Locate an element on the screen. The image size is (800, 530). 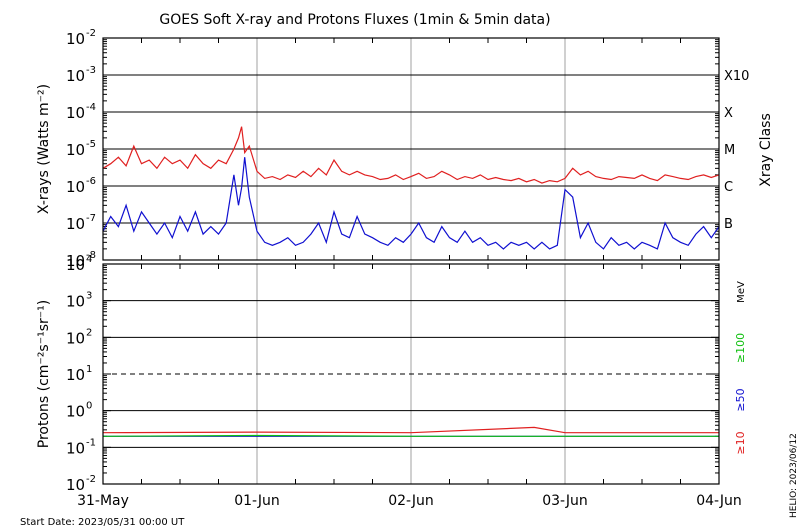
start-date-label: Start Date: 2023/05/31 00:00 UT is located at coordinates (102, 522).